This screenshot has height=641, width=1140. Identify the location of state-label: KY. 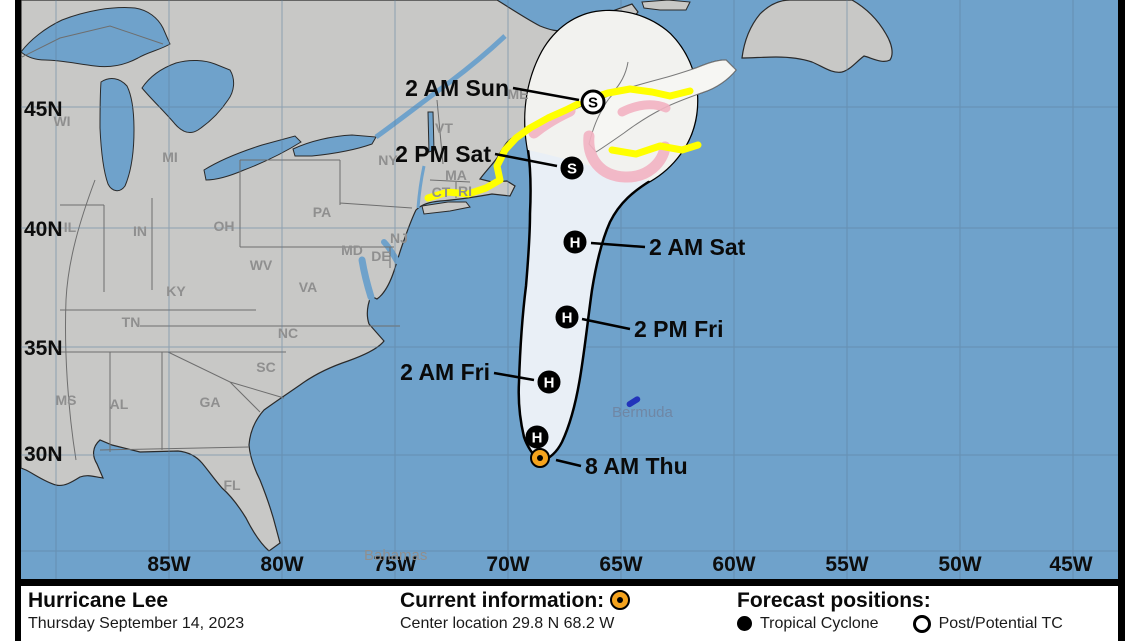
(176, 291).